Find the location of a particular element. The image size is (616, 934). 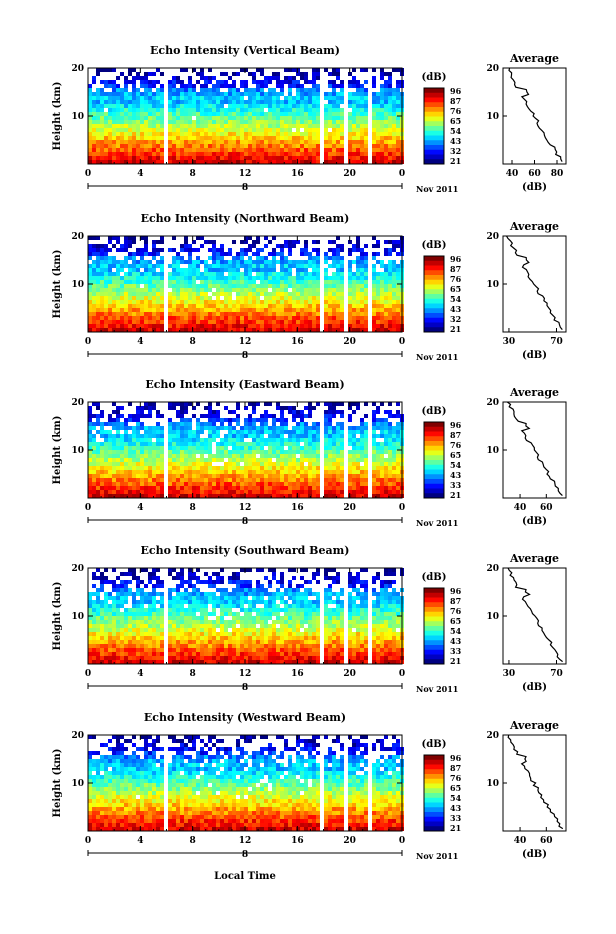

heatmap-cells is located at coordinates (246, 616).